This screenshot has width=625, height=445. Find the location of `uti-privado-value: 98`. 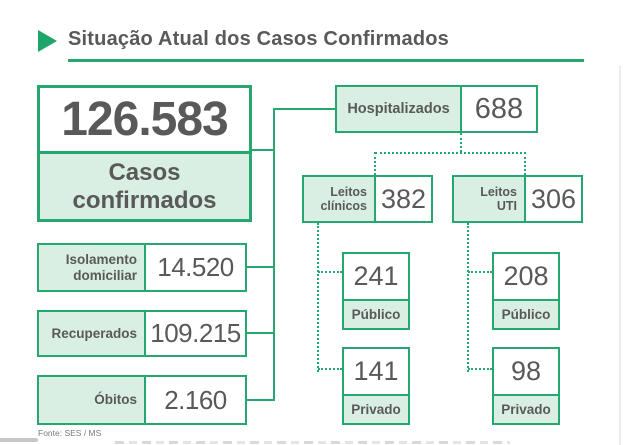

uti-privado-value: 98 is located at coordinates (526, 371).